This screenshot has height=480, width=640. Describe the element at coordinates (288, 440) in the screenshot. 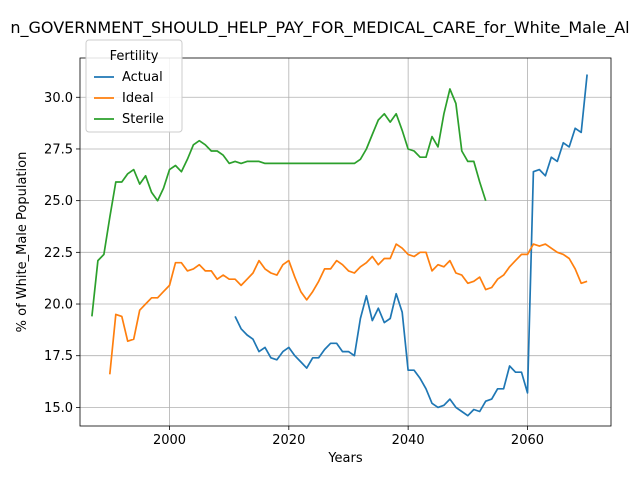

I see `x-tick-label: 2020` at that location.